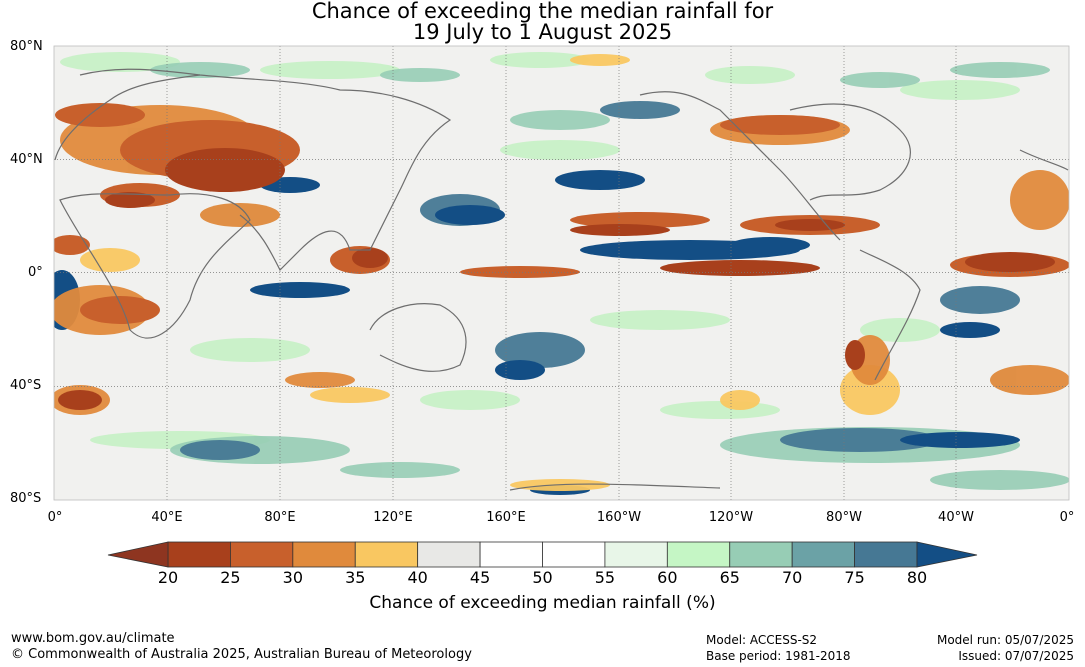 The height and width of the screenshot is (667, 1085). Describe the element at coordinates (1016, 656) in the screenshot. I see `footer-issued: Issued: 07/07/2025` at that location.